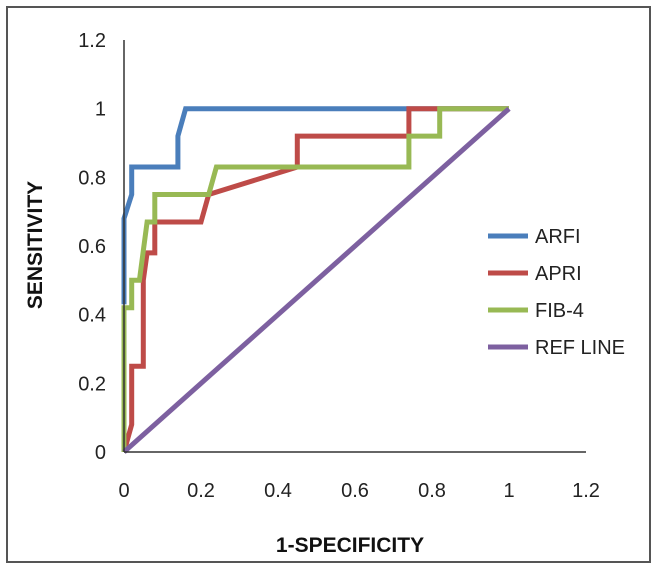  What do you see at coordinates (508, 491) in the screenshot?
I see `x-tick-label: 1` at bounding box center [508, 491].